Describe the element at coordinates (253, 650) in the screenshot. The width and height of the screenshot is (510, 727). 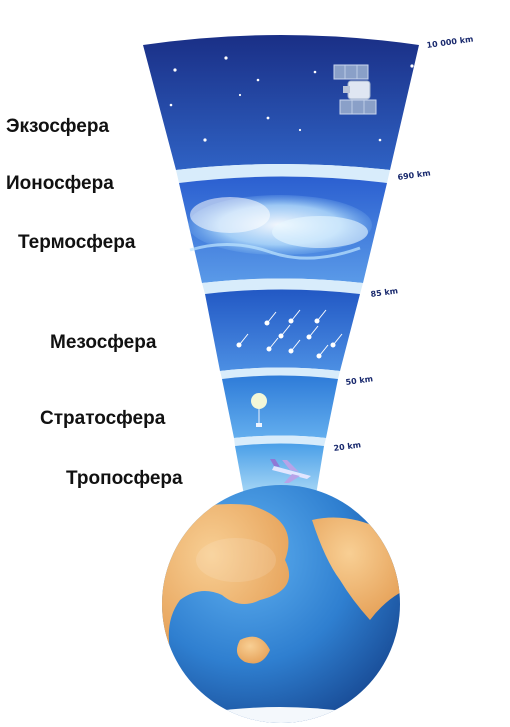
I see `continent-australia` at that location.